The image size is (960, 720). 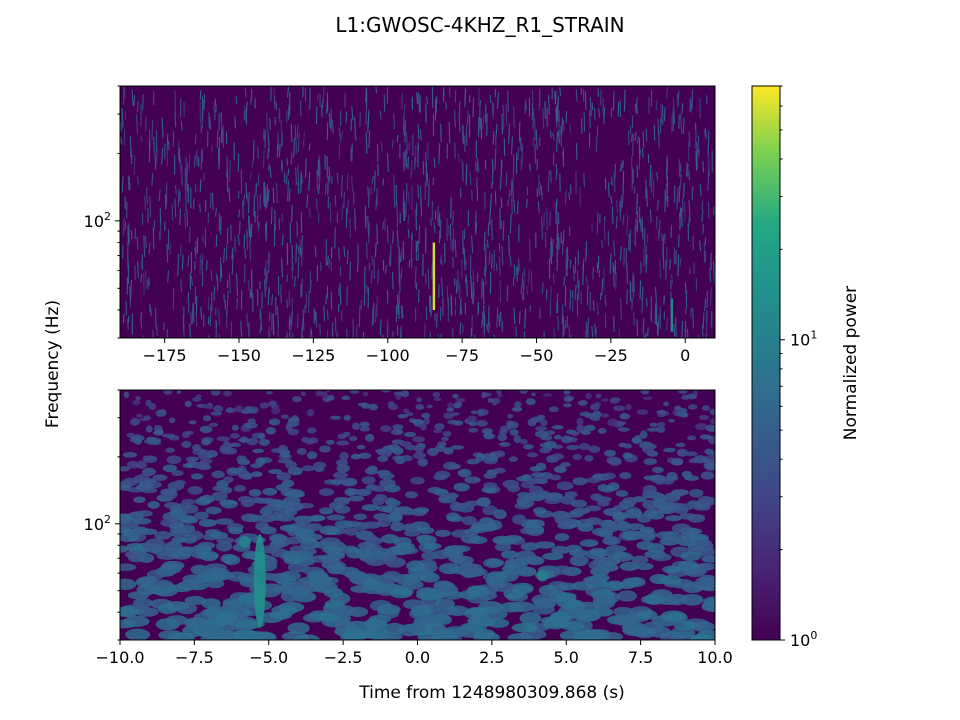 I want to click on top-x-axis: −175 −150 −125 −100 −75 −50 −25 0, so click(x=416, y=351).